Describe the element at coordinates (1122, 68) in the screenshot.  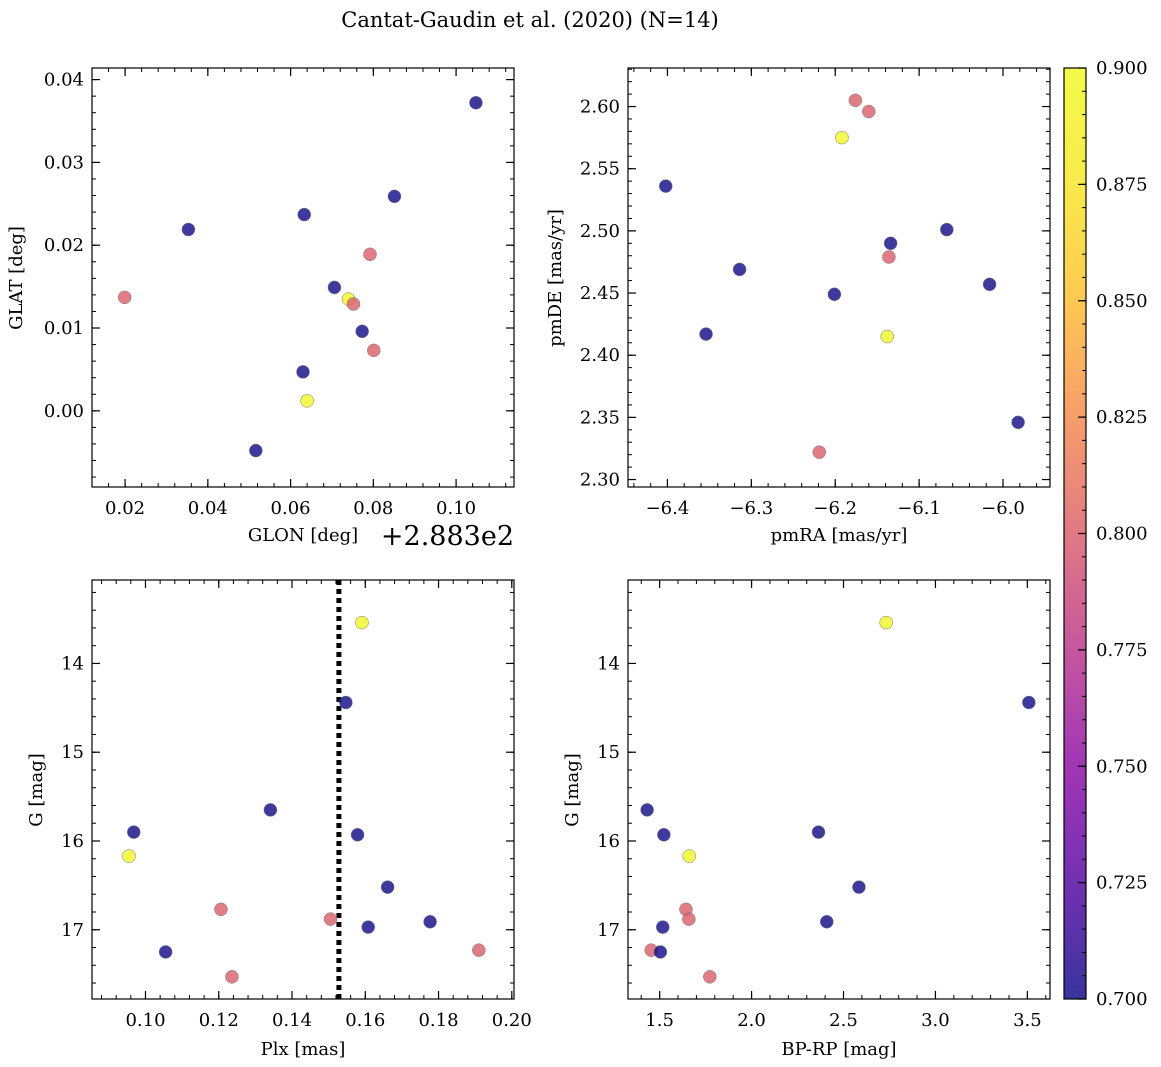
I see `colorbar-tick-label: 0.900` at that location.